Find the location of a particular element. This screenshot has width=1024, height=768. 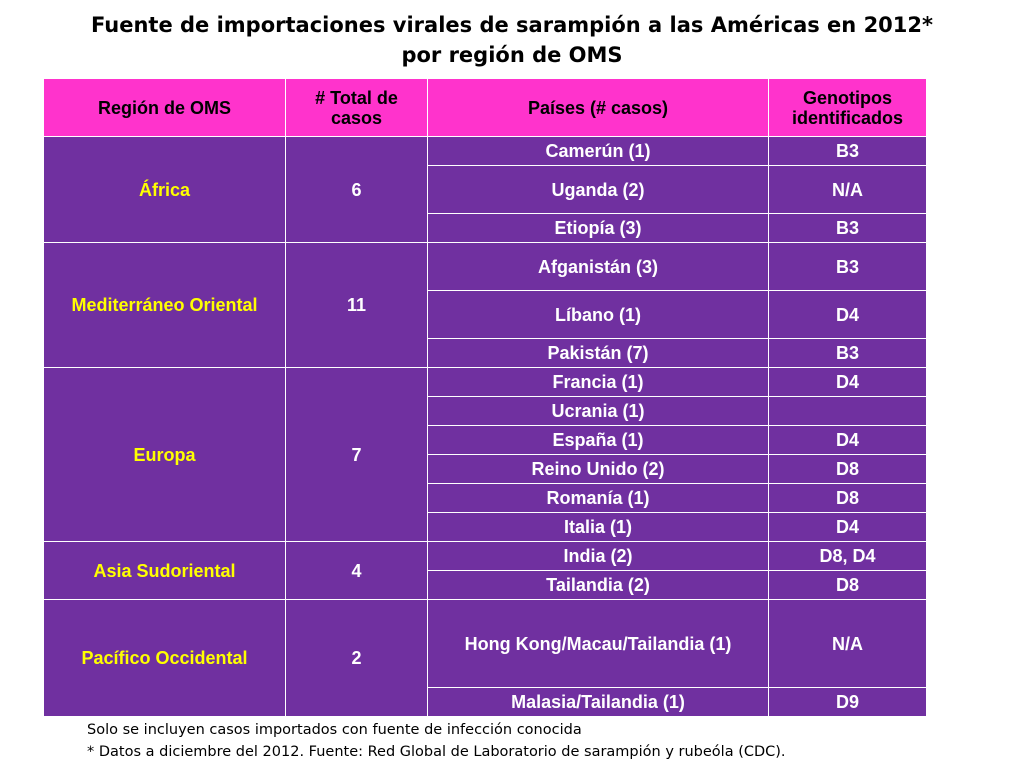

country-cell: Etiopía (3) is located at coordinates (598, 228).